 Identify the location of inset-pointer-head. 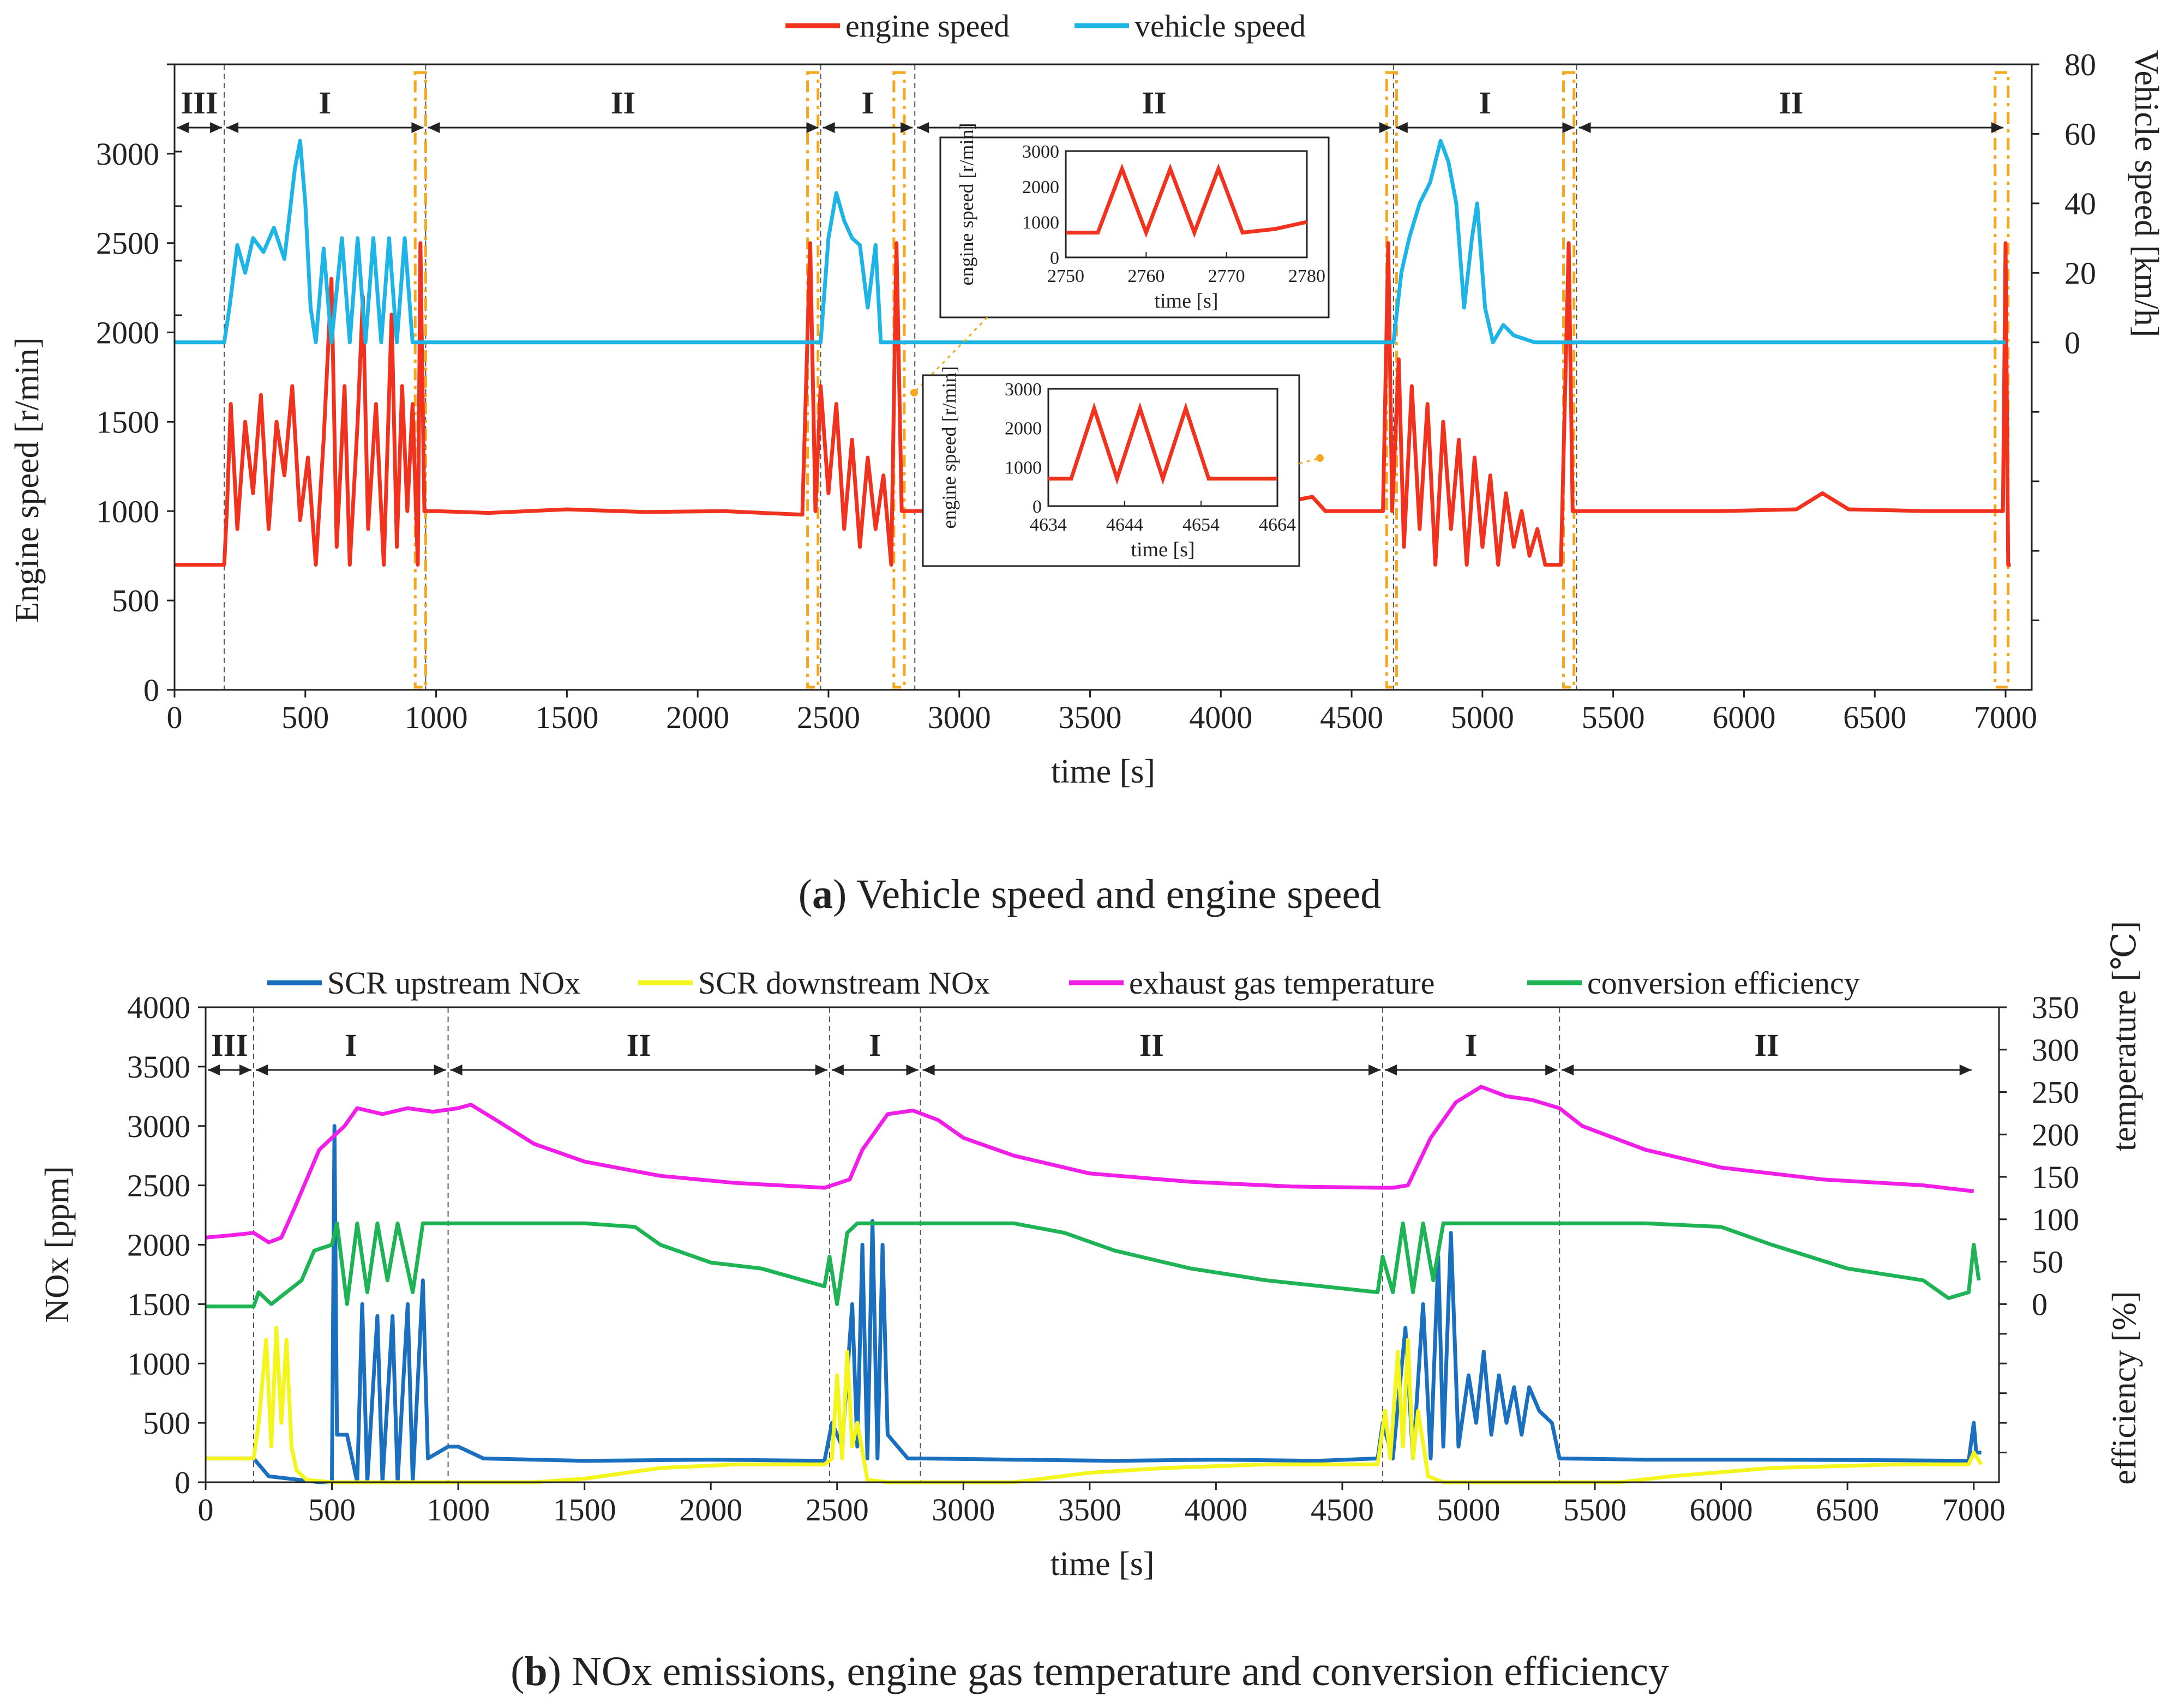
(1320, 458).